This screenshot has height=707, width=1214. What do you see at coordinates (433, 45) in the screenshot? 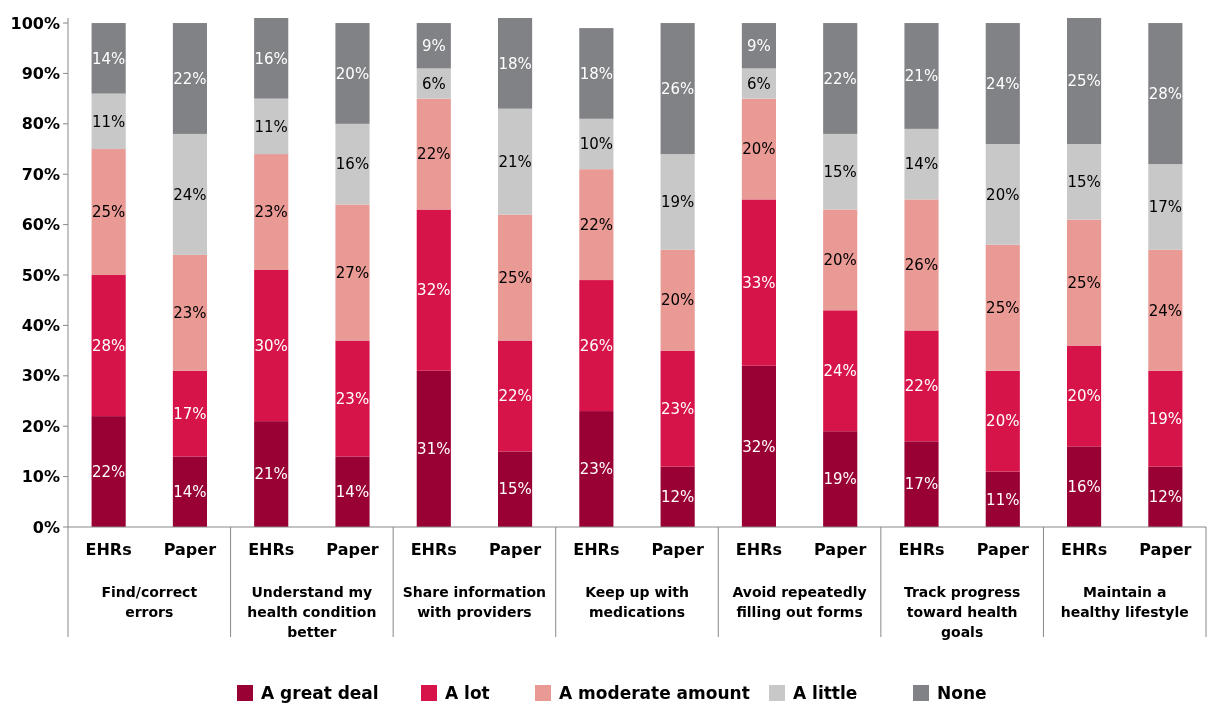
I see `data-label: 9%` at bounding box center [433, 45].